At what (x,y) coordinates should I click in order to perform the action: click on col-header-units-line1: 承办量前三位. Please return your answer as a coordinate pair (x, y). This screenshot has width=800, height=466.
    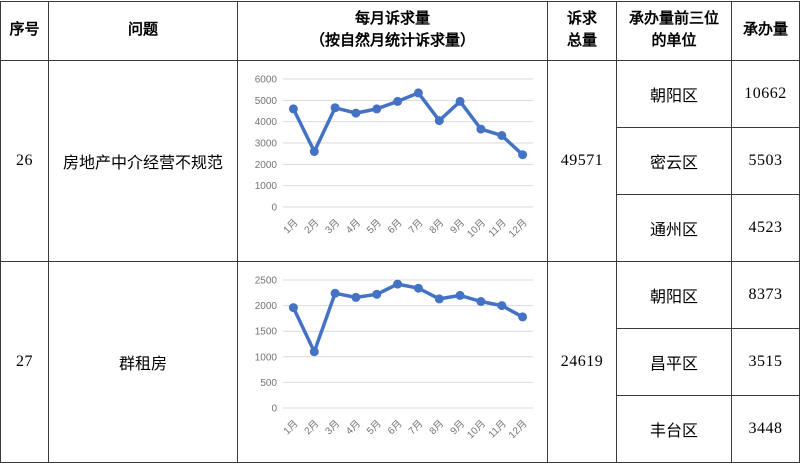
    Looking at the image, I should click on (673, 19).